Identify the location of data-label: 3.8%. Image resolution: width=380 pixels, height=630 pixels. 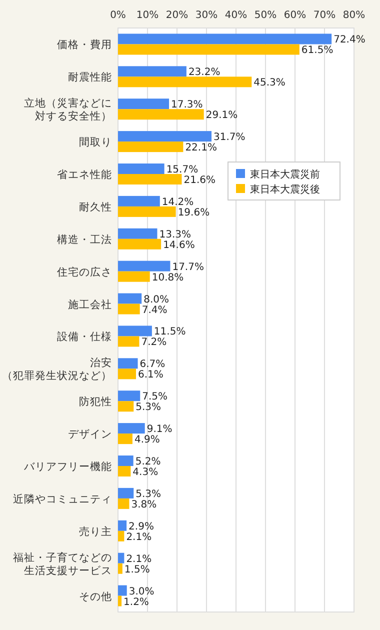
(144, 504).